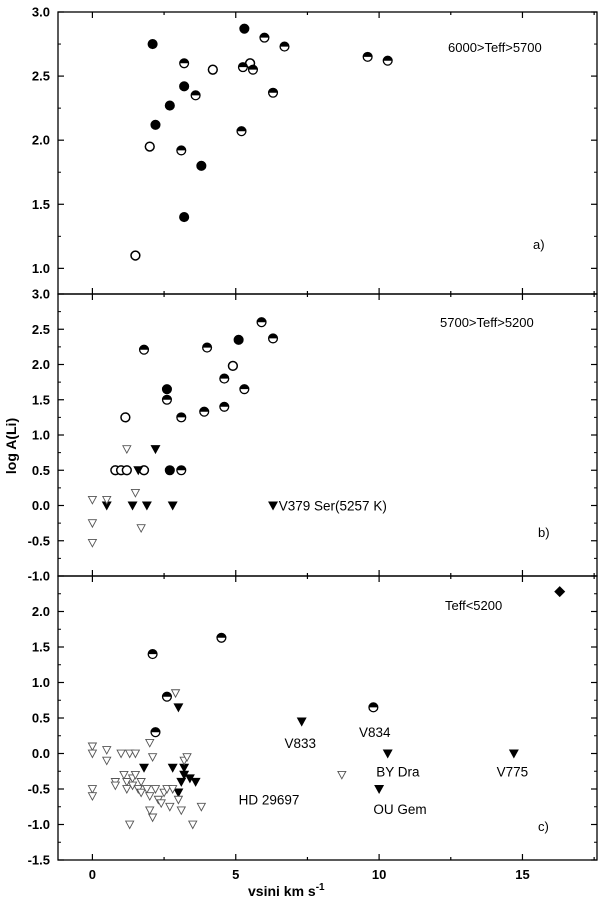 Image resolution: width=600 pixels, height=909 pixels. I want to click on x-axis-title-text: vsini km s, so click(282, 891).